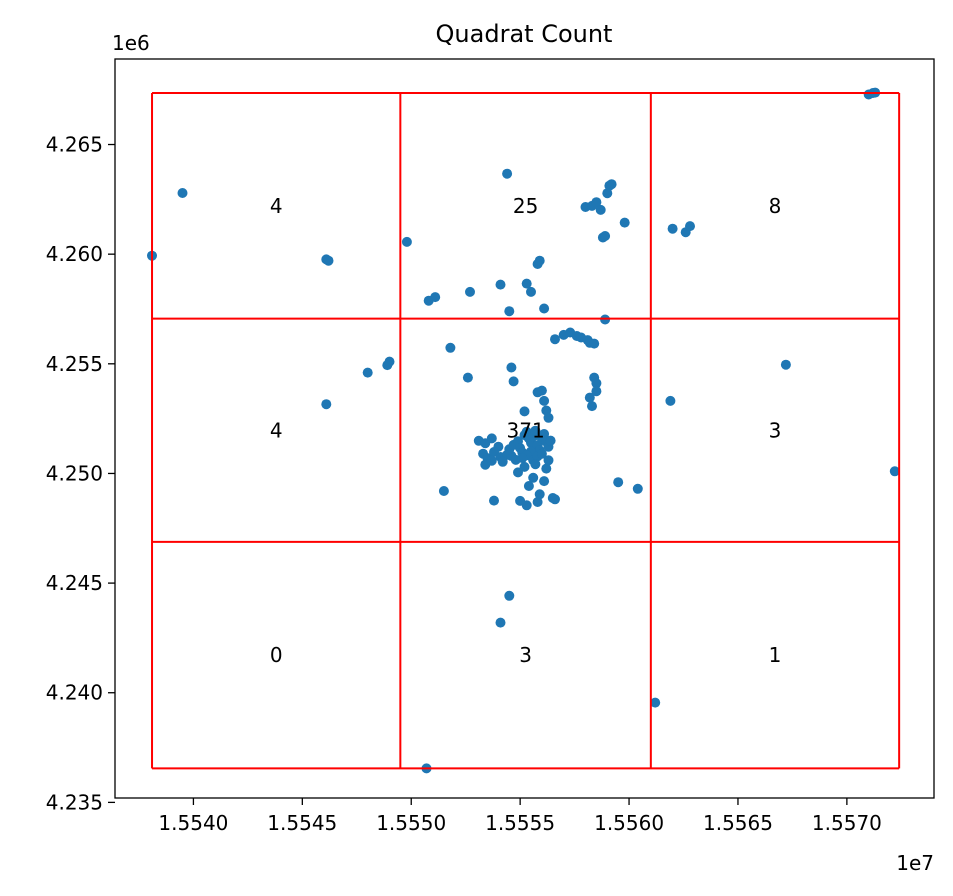  I want to click on x-tick-label: 1.5565, so click(738, 823).